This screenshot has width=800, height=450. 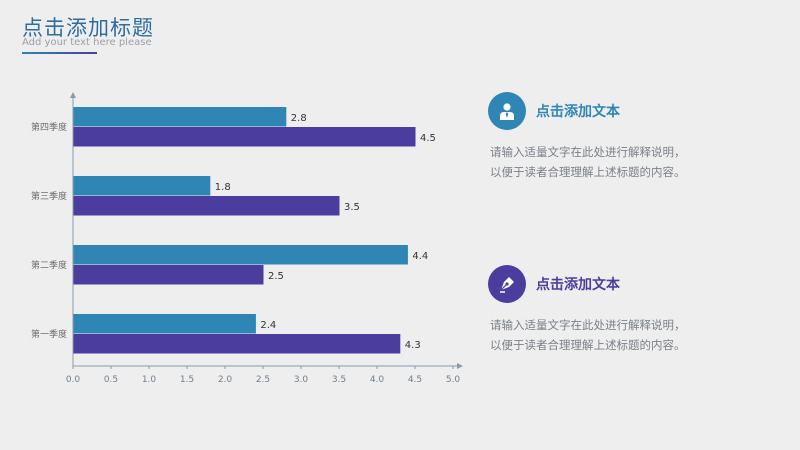 What do you see at coordinates (625, 335) in the screenshot?
I see `info-body-2: 请输入适量文字在此处进行解释说明， 以便于读者合理理解上述标题的内容。` at bounding box center [625, 335].